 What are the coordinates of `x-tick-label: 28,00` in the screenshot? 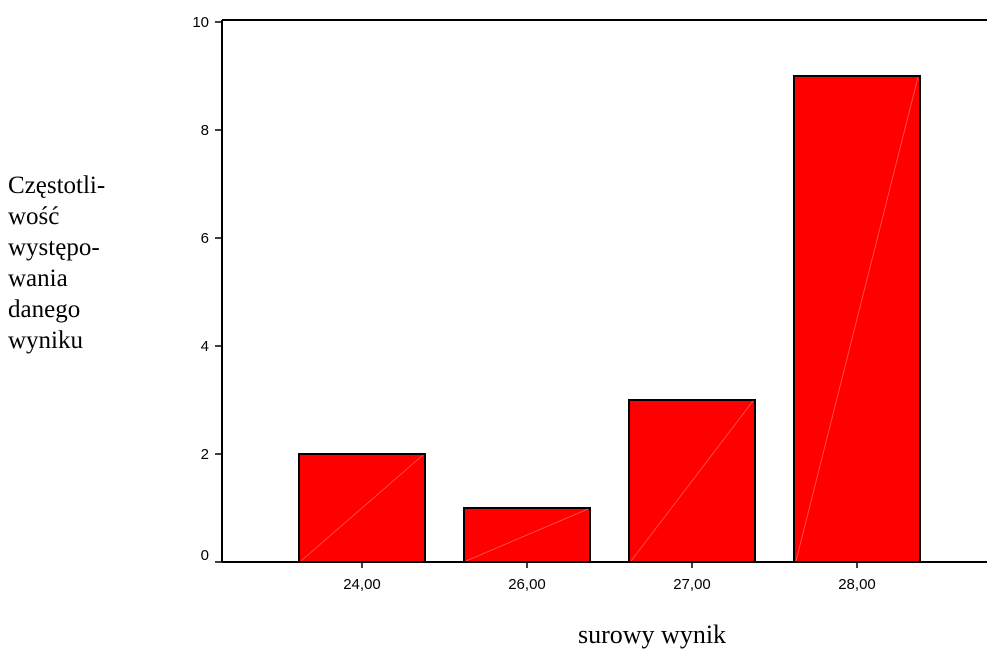 It's located at (857, 584).